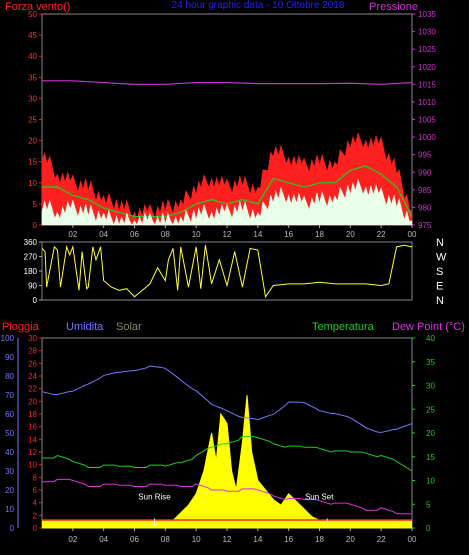 The width and height of the screenshot is (469, 555). What do you see at coordinates (227, 399) in the screenshot?
I see `humidity-series` at bounding box center [227, 399].